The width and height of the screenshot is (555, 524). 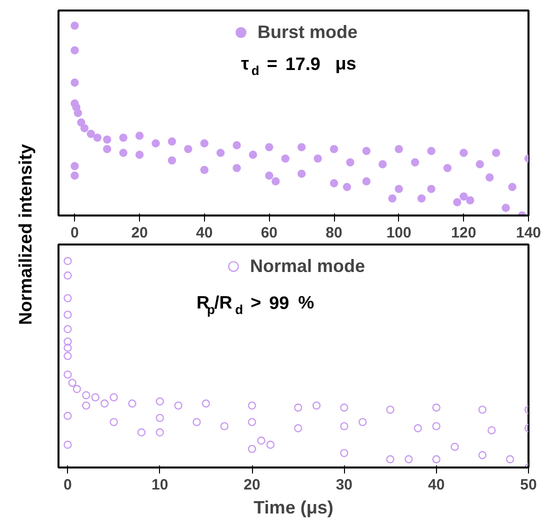 What do you see at coordinates (294, 508) in the screenshot?
I see `x-axis-title: Time (μs)` at bounding box center [294, 508].